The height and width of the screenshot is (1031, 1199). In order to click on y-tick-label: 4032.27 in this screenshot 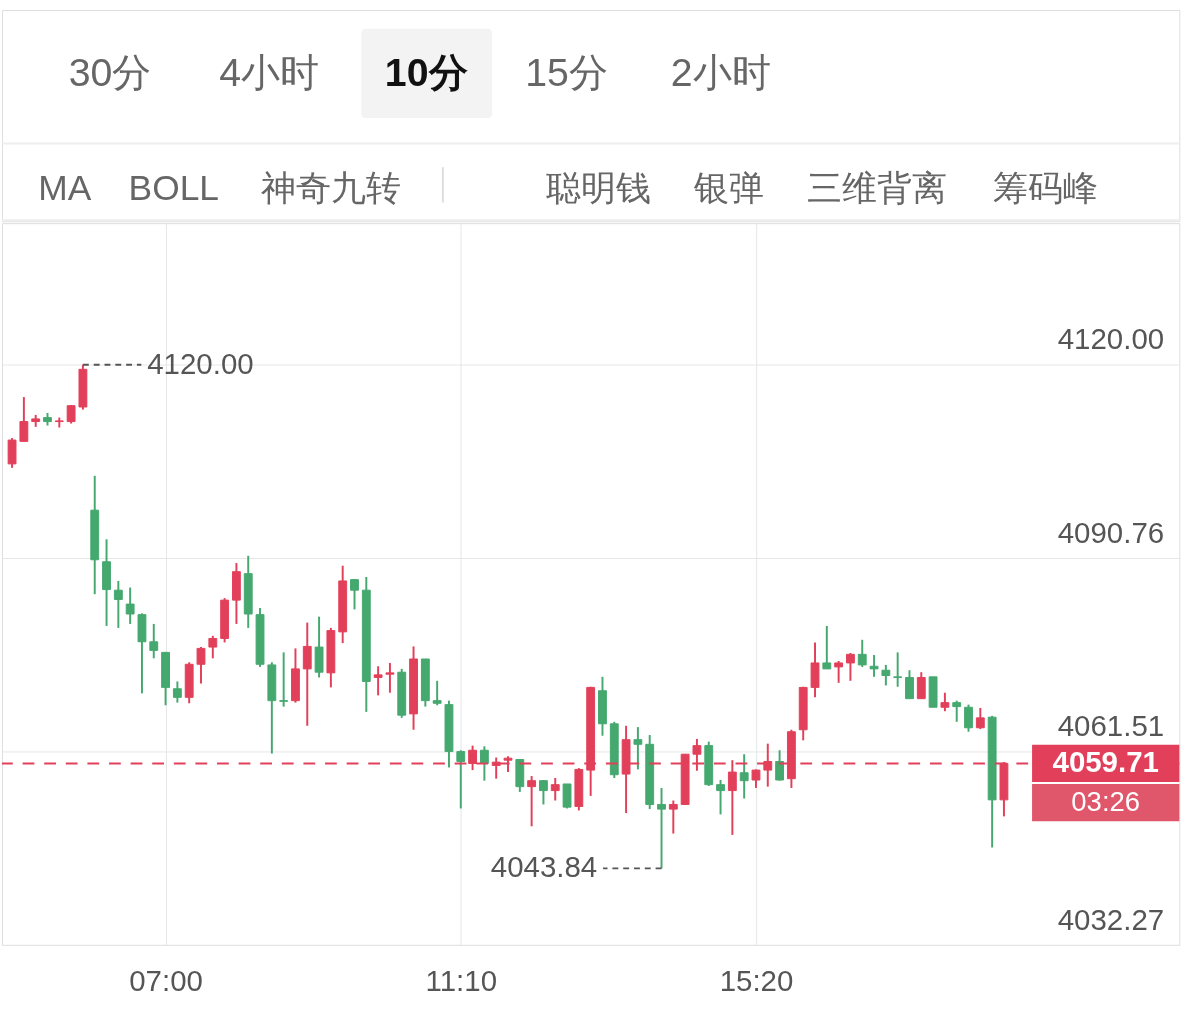, I will do `click(1111, 919)`.